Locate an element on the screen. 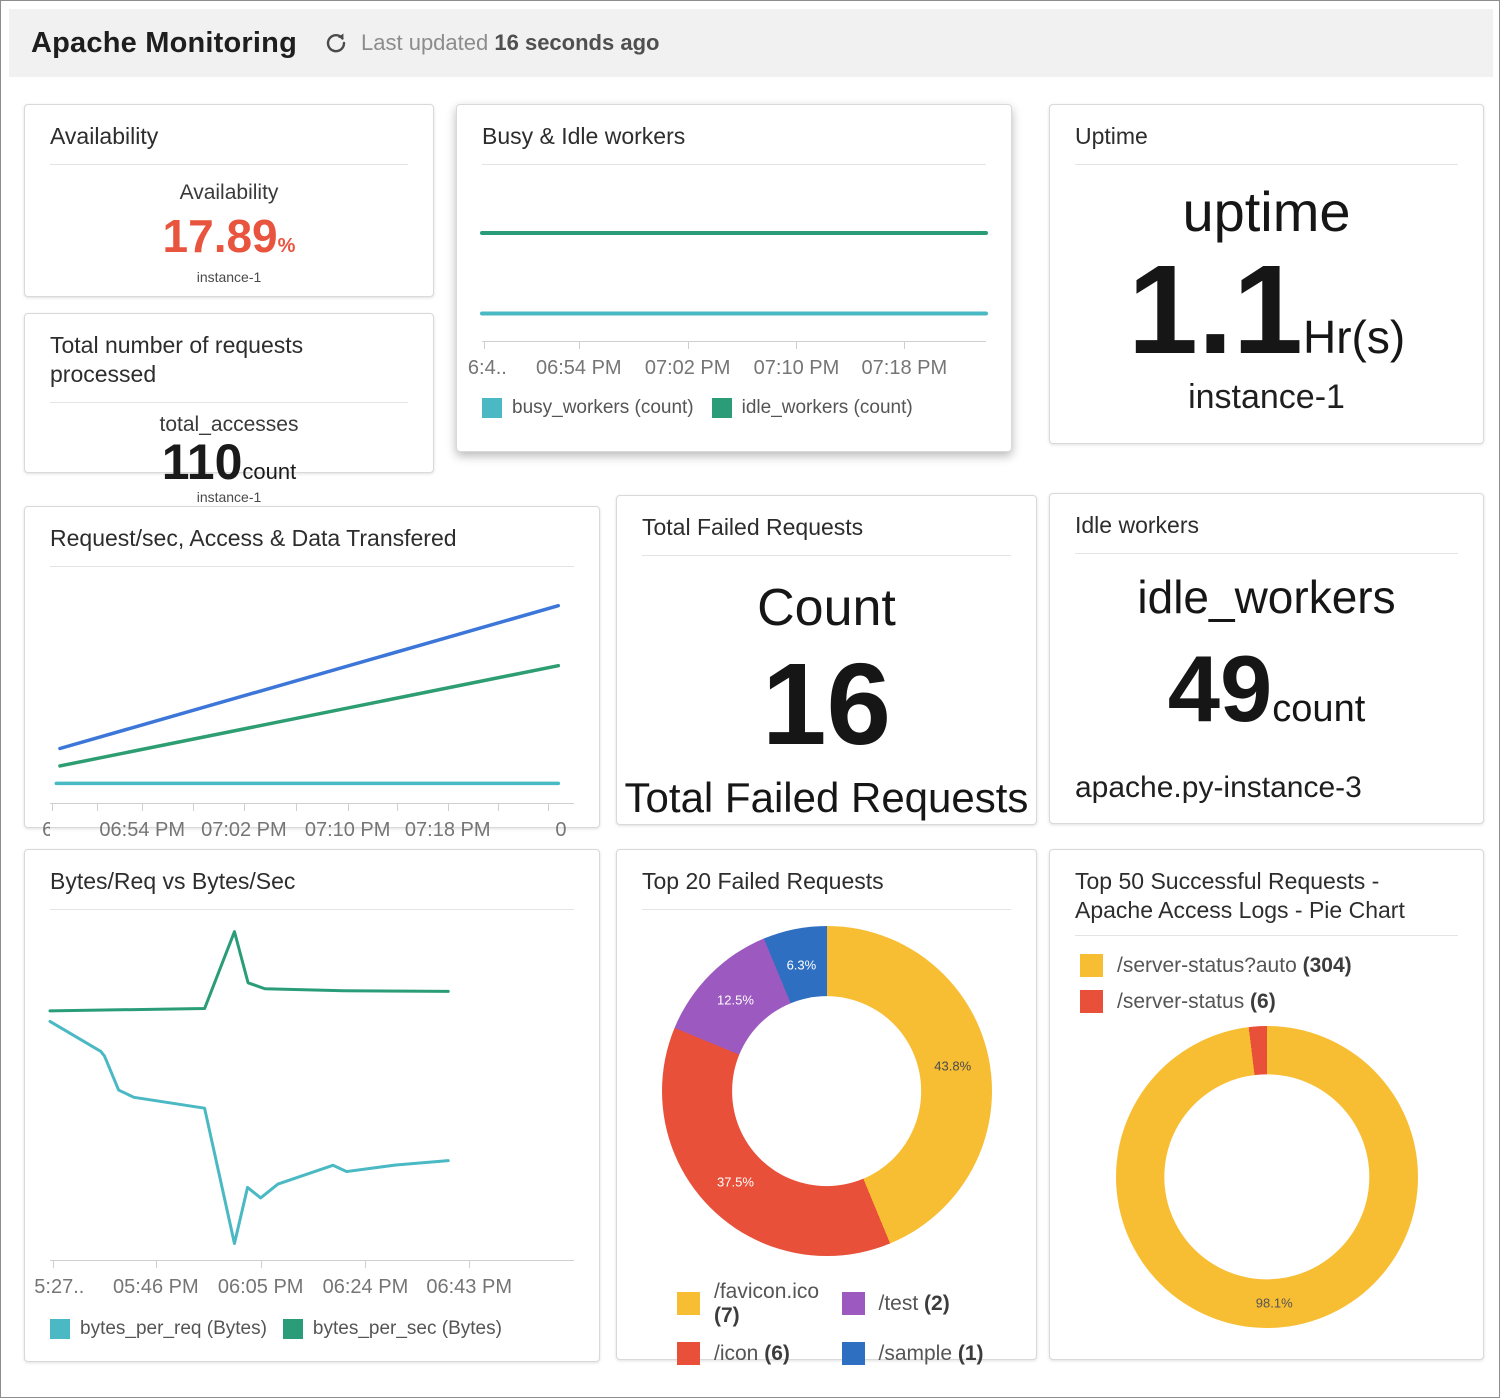  donut-slice-percent-label: 37.5% is located at coordinates (735, 1182).